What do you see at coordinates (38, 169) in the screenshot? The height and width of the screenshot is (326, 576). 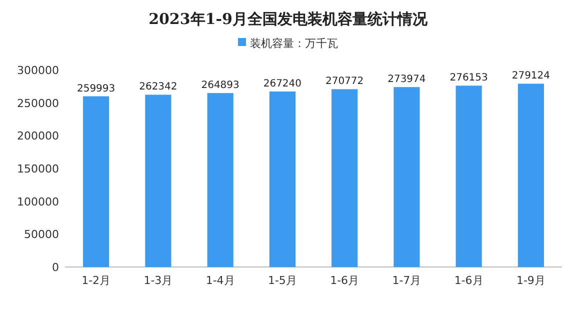 I see `y-tick-label: 150000` at bounding box center [38, 169].